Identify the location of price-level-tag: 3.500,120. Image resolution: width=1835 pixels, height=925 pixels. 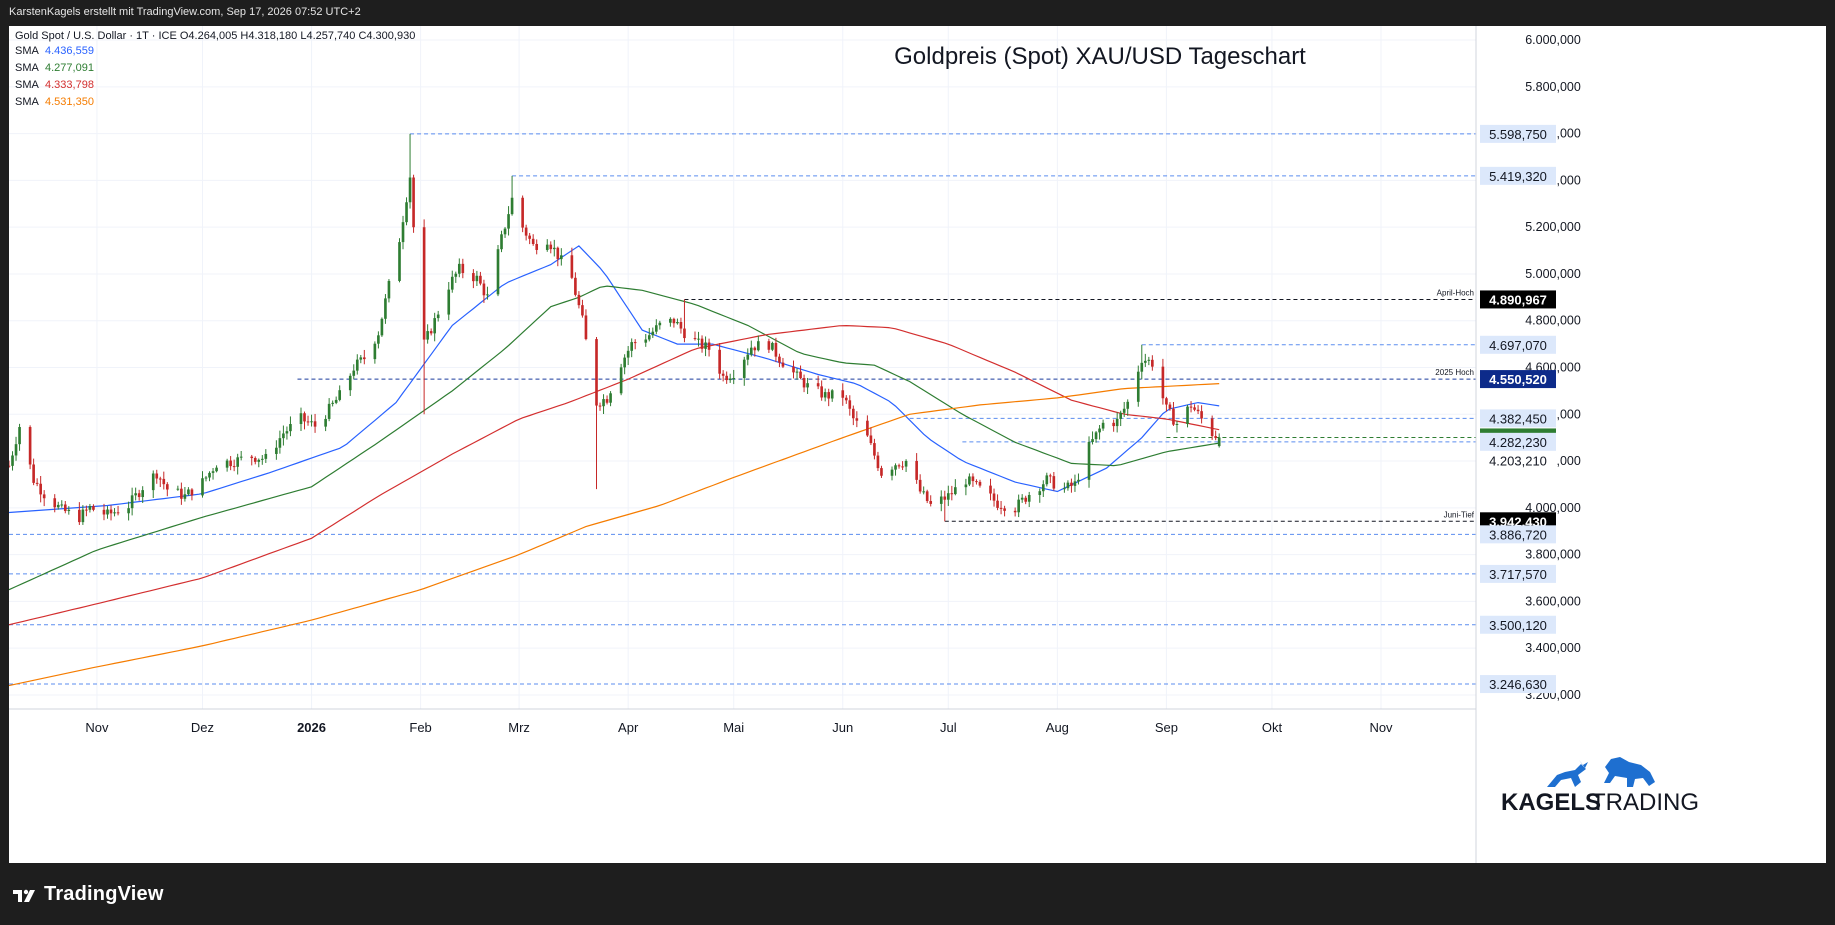
(1518, 624).